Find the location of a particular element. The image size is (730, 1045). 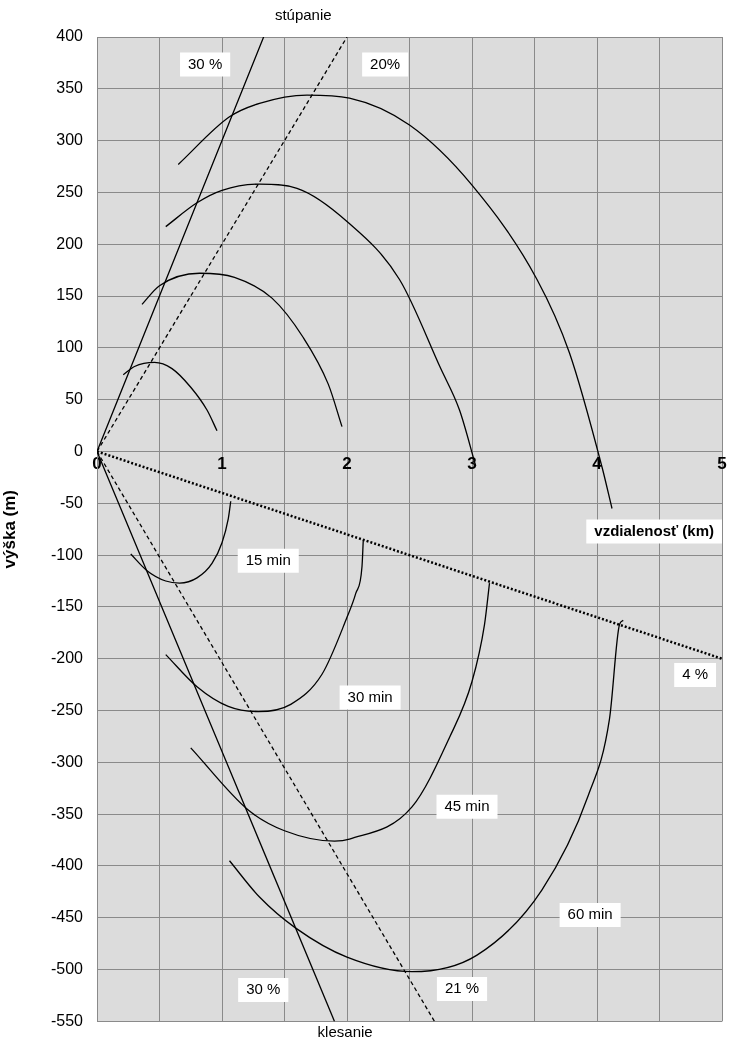

x-tick-label: 5 is located at coordinates (722, 464).